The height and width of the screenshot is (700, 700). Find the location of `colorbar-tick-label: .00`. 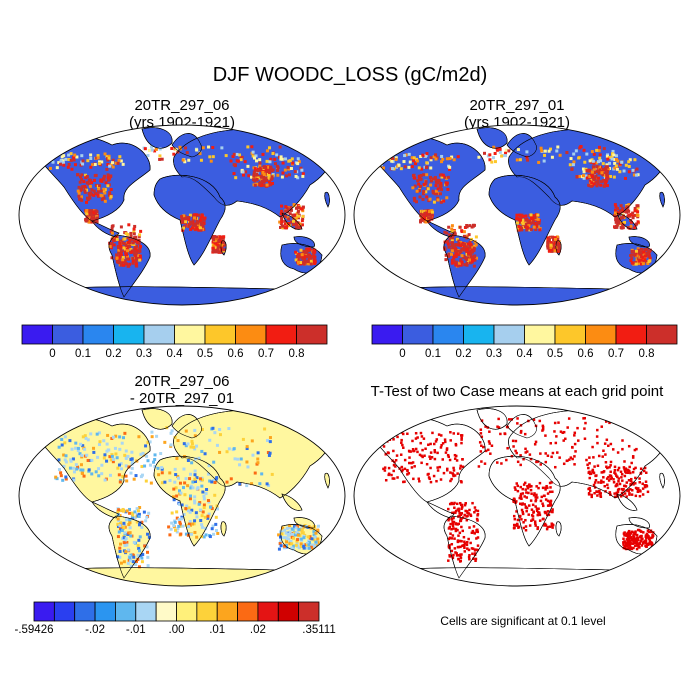

colorbar-tick-label: .00 is located at coordinates (177, 630).